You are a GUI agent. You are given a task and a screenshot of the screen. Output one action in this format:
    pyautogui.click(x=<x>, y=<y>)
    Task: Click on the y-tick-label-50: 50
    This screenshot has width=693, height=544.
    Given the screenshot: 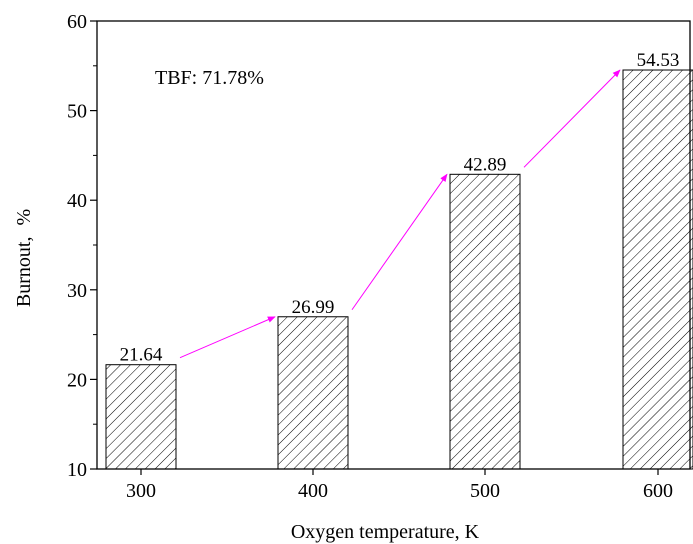 What is the action you would take?
    pyautogui.click(x=77, y=112)
    